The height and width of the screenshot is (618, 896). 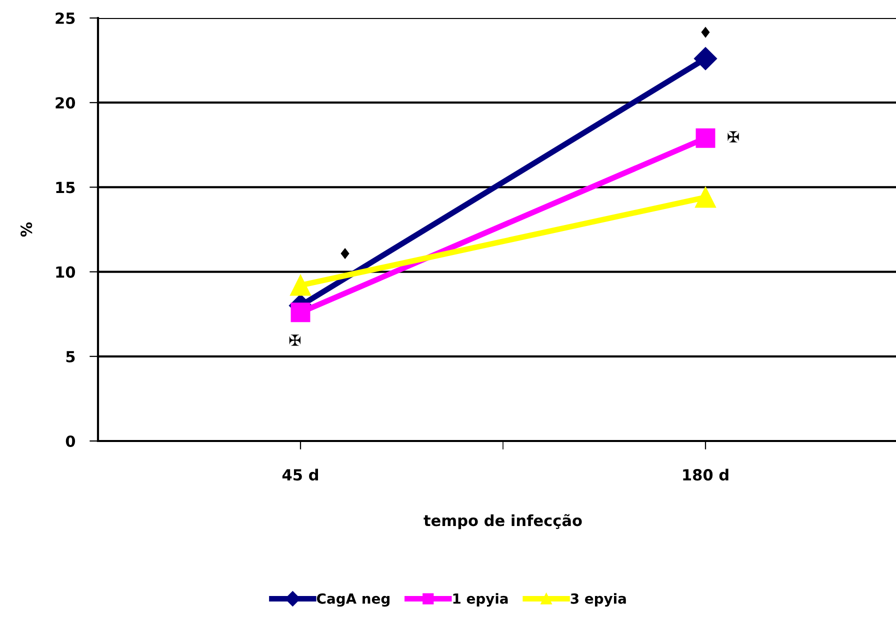 What do you see at coordinates (71, 441) in the screenshot?
I see `y-tick-label: 0` at bounding box center [71, 441].